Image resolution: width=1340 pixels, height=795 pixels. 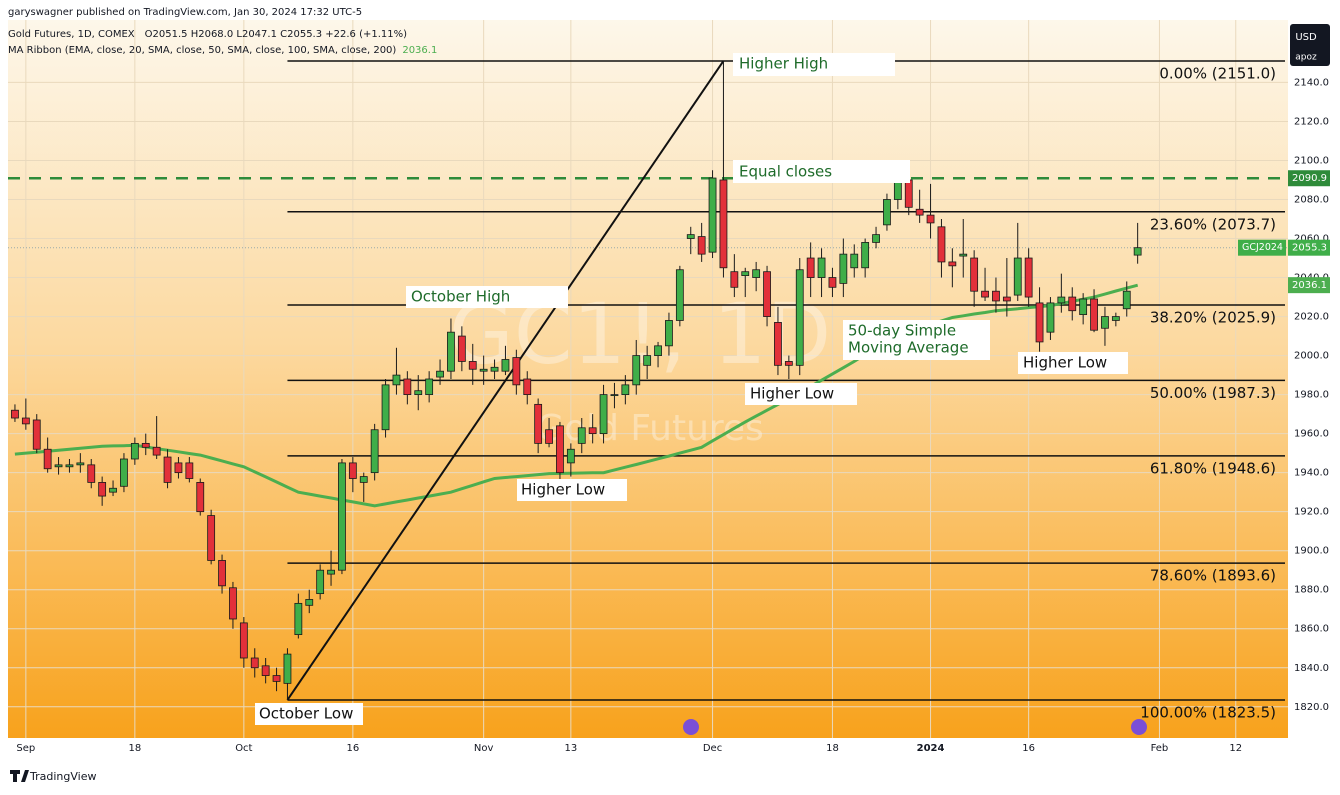 I want to click on fib-label: 100.00% (1823.5), so click(x=1208, y=712).